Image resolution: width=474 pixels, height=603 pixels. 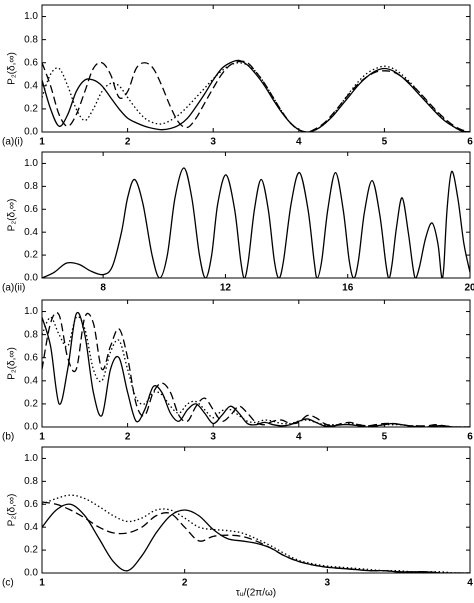 I want to click on x-tick-label: 12, so click(x=226, y=288).